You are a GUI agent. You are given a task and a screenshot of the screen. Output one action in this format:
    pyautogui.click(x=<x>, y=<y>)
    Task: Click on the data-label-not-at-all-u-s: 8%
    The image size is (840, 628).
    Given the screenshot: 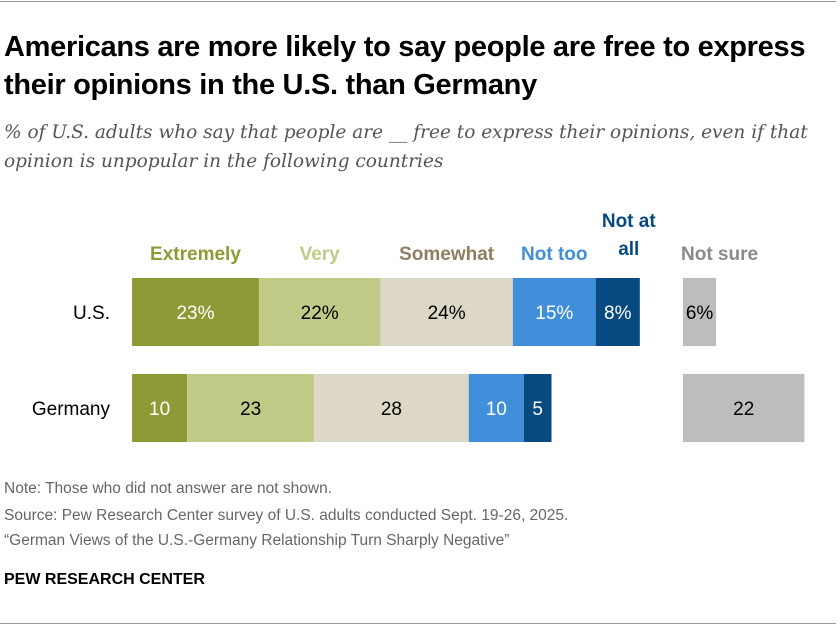 What is the action you would take?
    pyautogui.click(x=618, y=313)
    